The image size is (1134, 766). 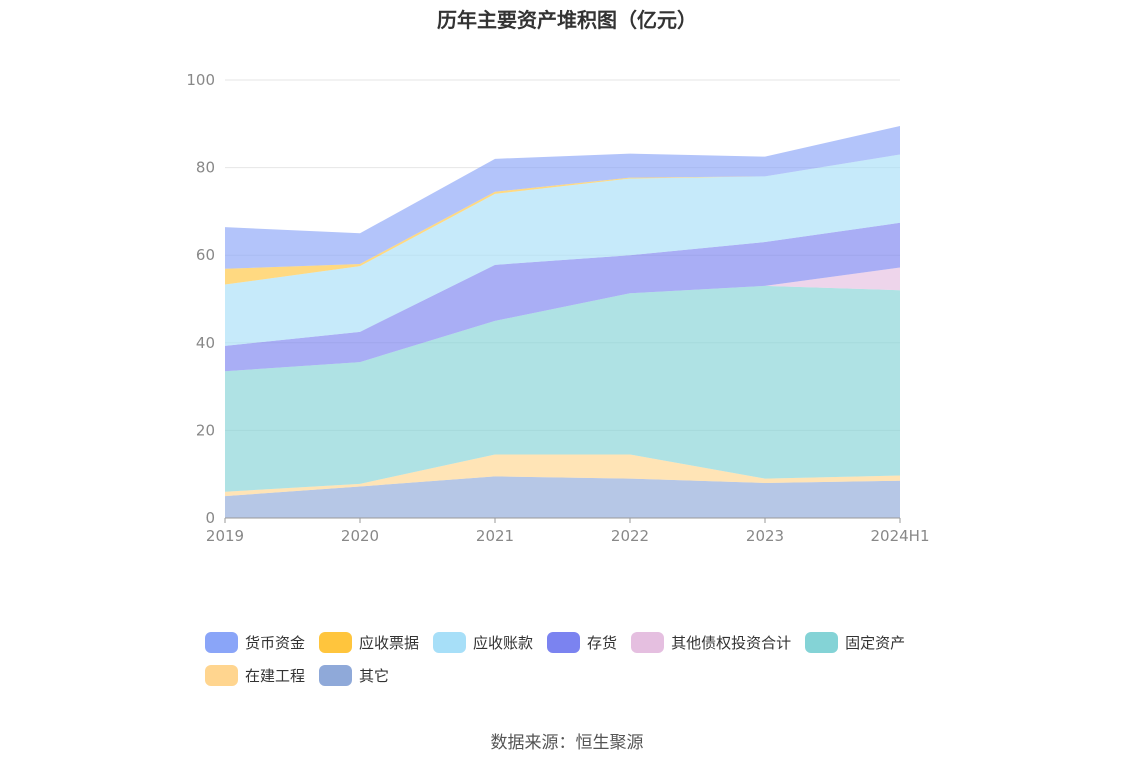 What do you see at coordinates (275, 643) in the screenshot?
I see `legend-label: 货币资金` at bounding box center [275, 643].